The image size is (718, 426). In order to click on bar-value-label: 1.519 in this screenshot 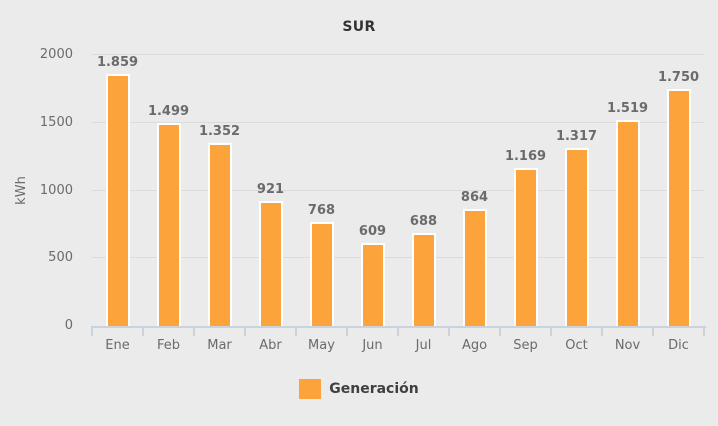, I will do `click(627, 109)`.